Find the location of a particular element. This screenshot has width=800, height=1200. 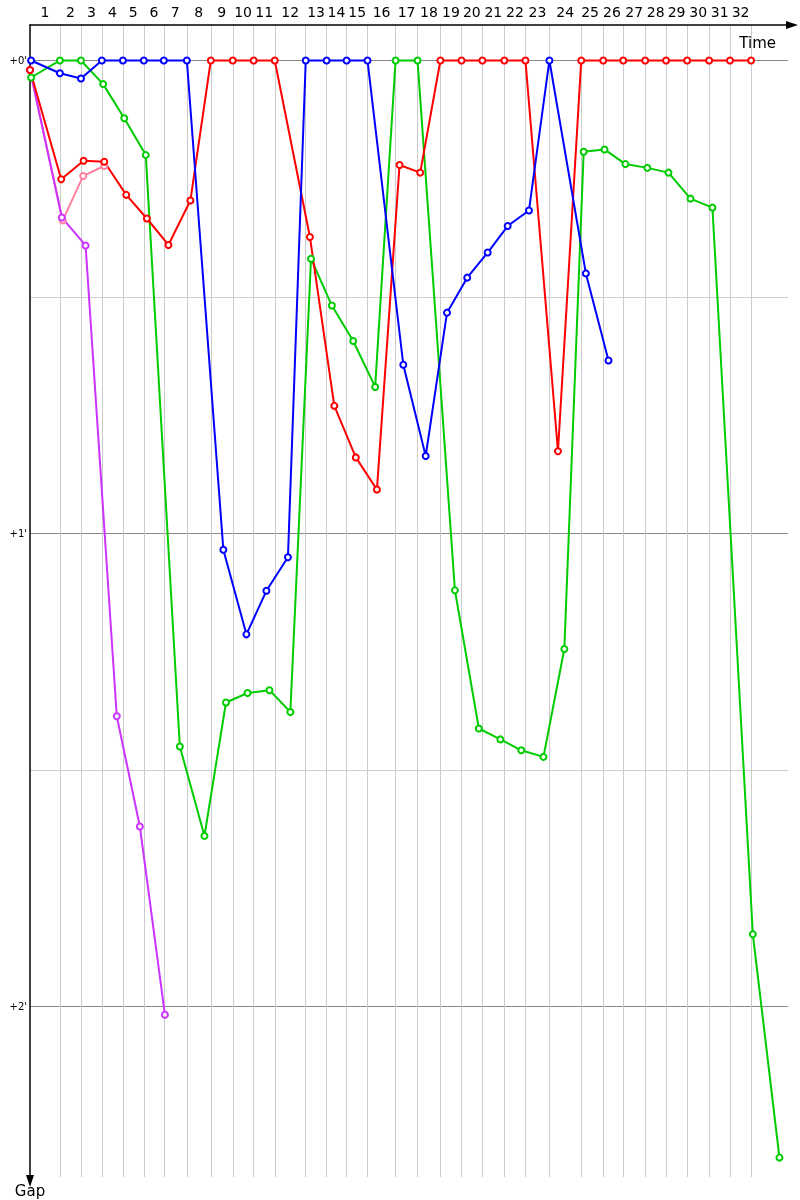

x-tick-label: 12 is located at coordinates (290, 12).